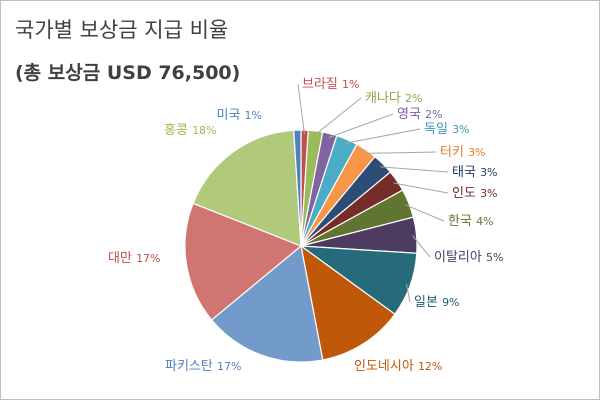 The height and width of the screenshot is (400, 600). I want to click on slice-label: 터키 3%, so click(463, 152).